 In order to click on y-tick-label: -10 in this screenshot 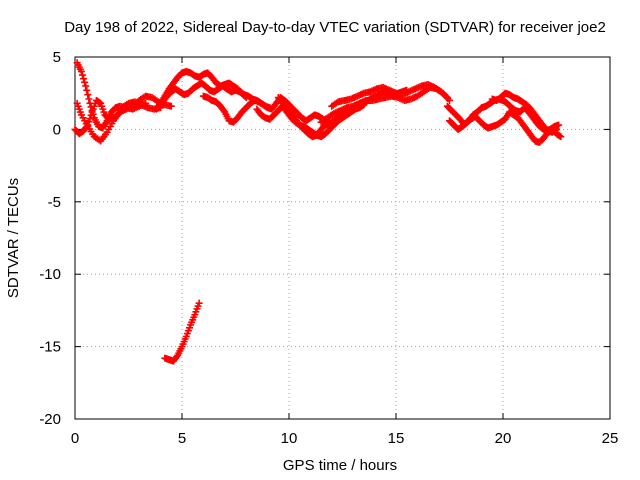, I will do `click(50, 274)`.